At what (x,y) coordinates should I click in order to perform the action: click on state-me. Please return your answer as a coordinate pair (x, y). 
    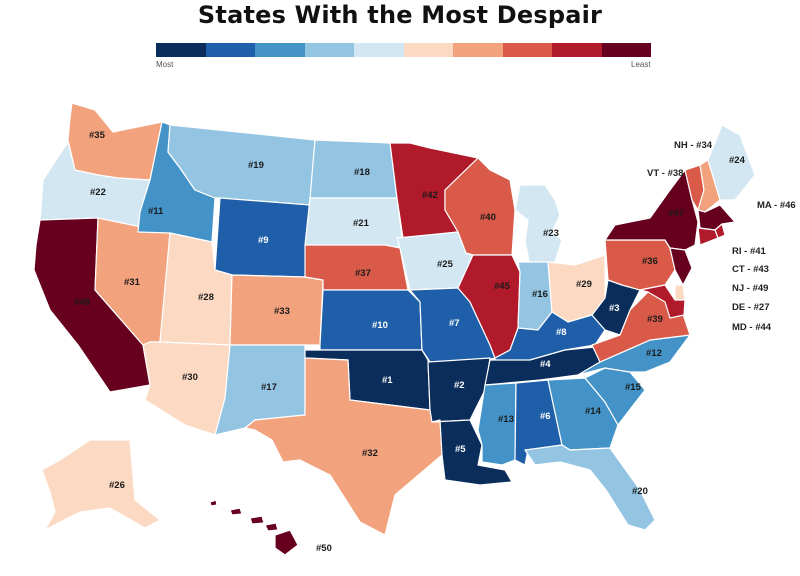
    Looking at the image, I should click on (731, 162).